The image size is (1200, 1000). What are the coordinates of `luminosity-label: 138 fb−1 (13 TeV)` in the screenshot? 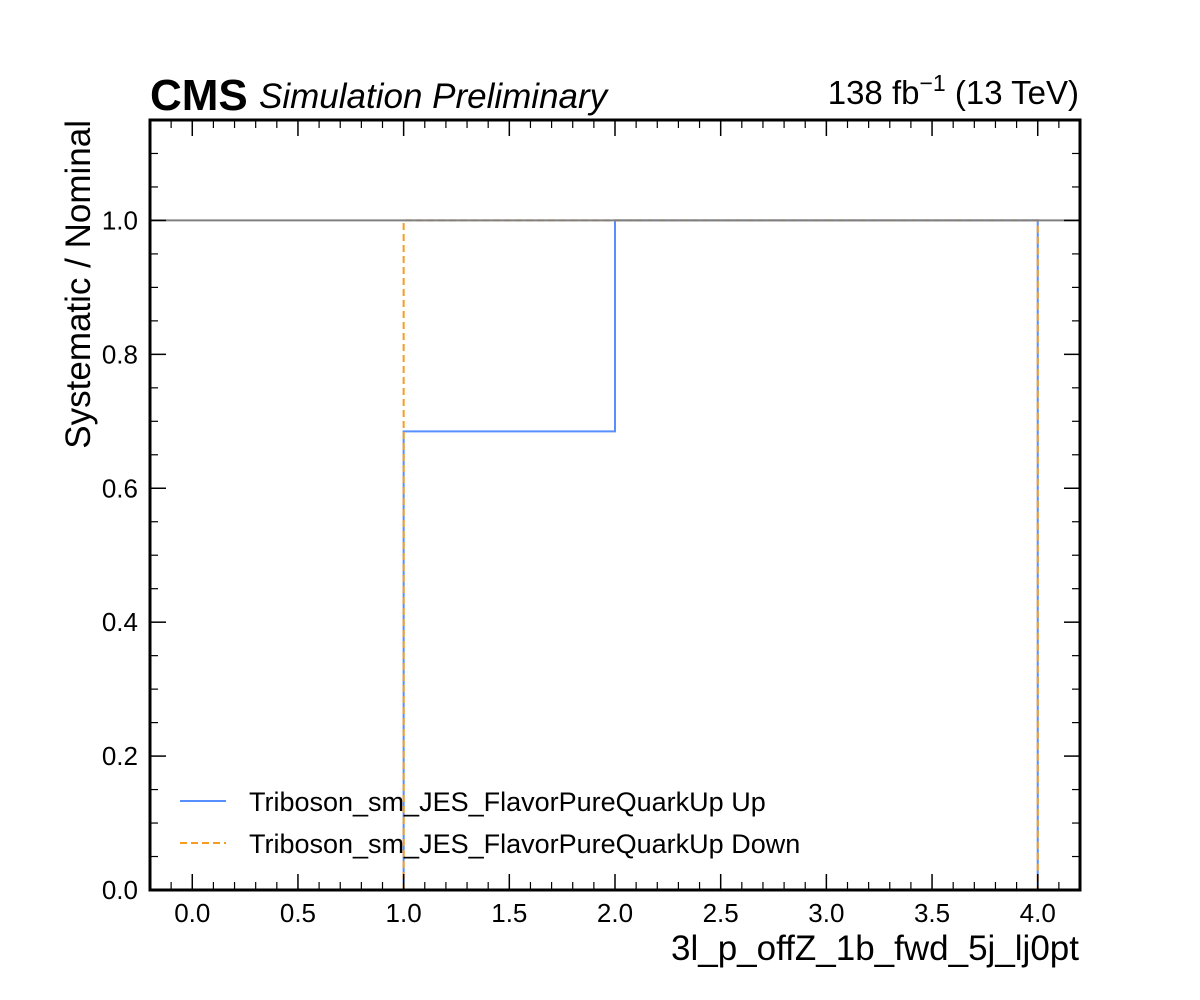 It's located at (953, 90).